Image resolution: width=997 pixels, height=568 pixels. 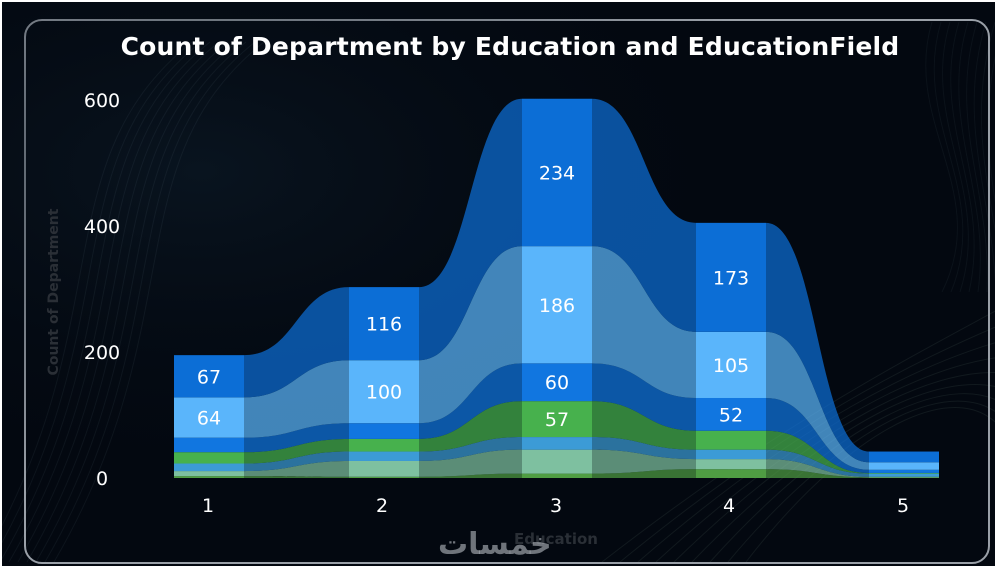 I want to click on y-tick-label: 200, so click(x=102, y=353).